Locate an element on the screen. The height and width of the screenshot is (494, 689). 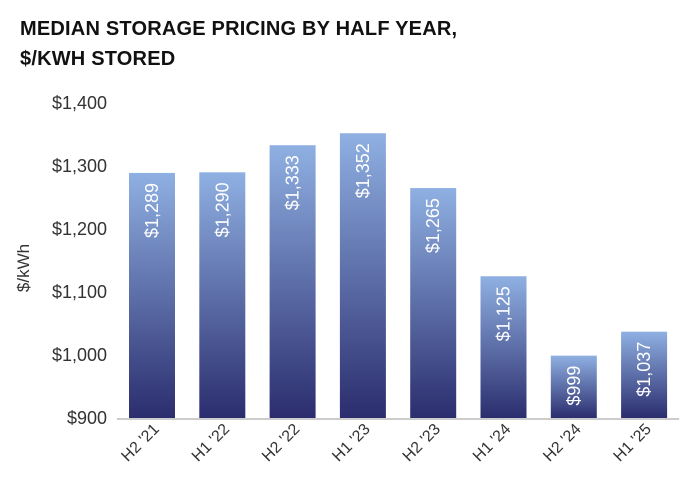
x-tick-label: H1 '24 is located at coordinates (492, 443).